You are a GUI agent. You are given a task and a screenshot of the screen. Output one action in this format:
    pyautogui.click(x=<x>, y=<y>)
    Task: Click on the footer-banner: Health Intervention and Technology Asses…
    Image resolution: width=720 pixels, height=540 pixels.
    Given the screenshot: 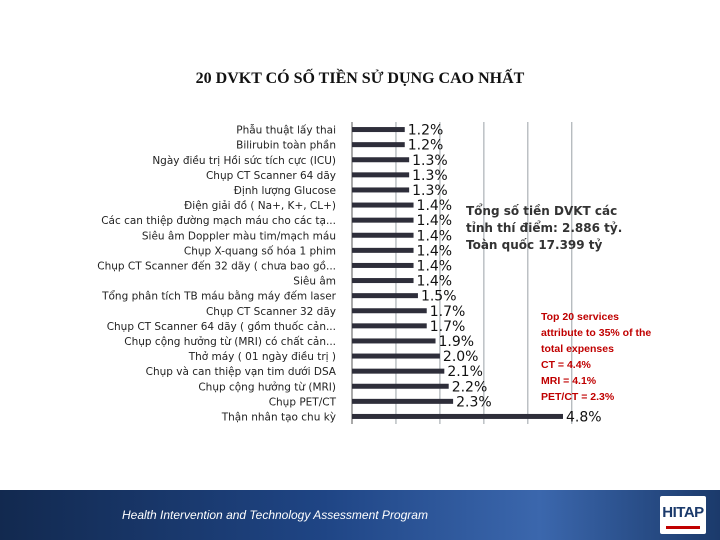 What is the action you would take?
    pyautogui.click(x=360, y=515)
    